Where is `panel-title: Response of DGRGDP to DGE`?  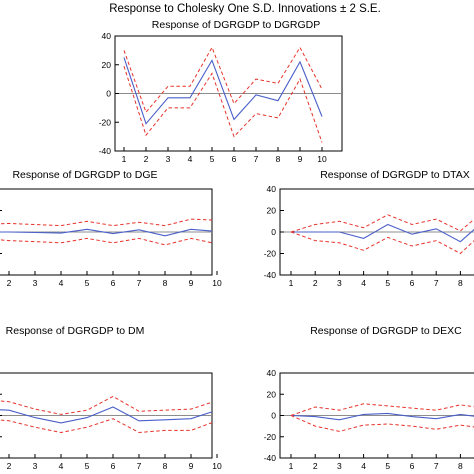
panel-title: Response of DGRGDP to DGE is located at coordinates (84, 175).